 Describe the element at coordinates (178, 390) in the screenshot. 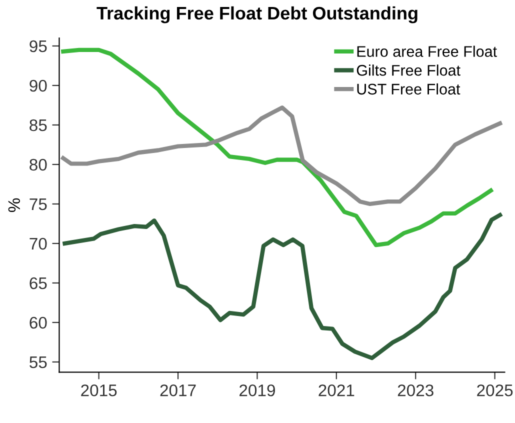

I see `x-tick-label: 2017` at that location.